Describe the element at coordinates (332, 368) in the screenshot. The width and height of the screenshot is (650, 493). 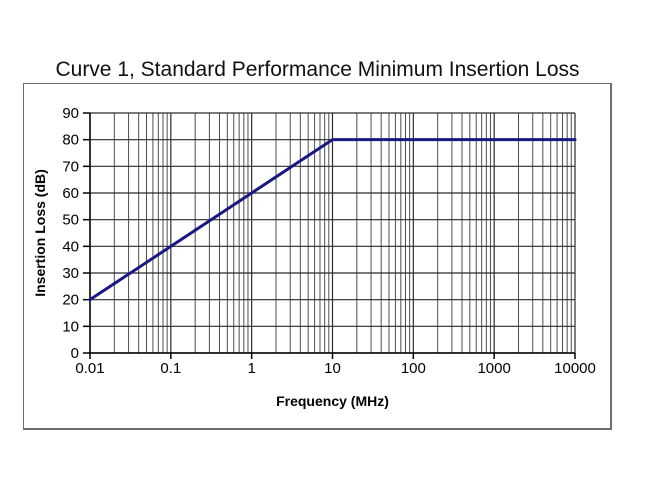
I see `x-tick-label: 10` at that location.